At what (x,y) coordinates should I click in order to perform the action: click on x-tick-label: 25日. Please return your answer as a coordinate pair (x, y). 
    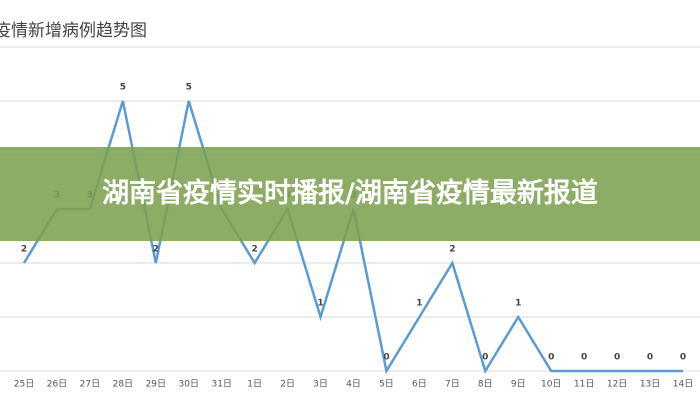
    Looking at the image, I should click on (24, 384).